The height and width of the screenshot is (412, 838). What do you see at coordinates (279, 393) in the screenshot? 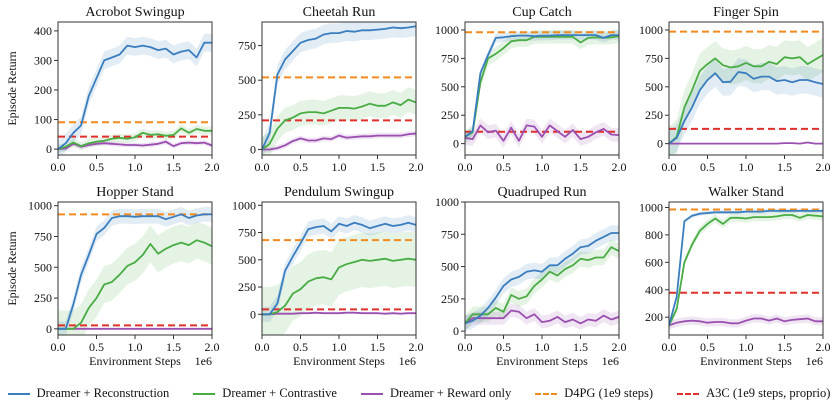
I see `legend-label-contrast: Dreamer + Contrastive` at bounding box center [279, 393].